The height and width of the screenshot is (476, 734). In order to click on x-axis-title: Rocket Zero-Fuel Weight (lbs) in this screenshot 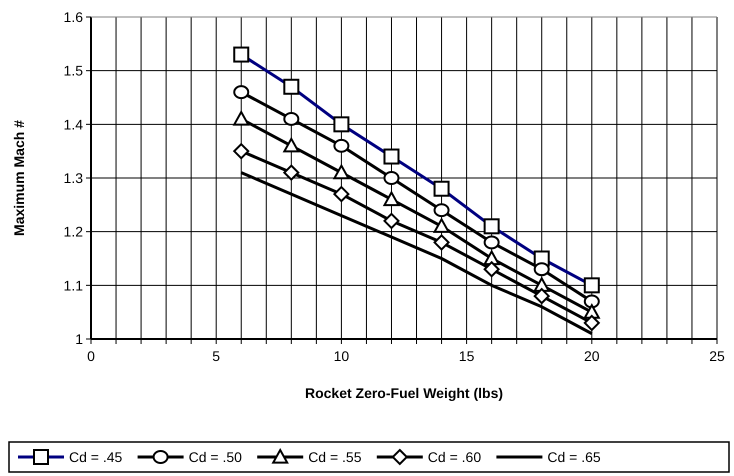, I will do `click(404, 393)`.